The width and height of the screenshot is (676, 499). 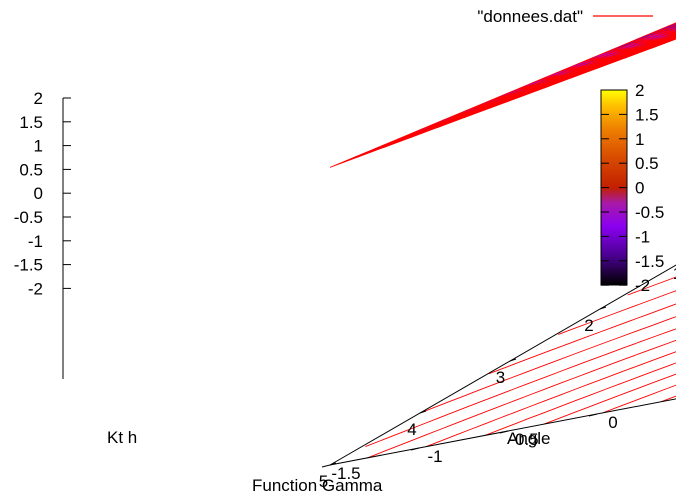 I want to click on legend-entry: "donnees.dat", so click(x=530, y=16).